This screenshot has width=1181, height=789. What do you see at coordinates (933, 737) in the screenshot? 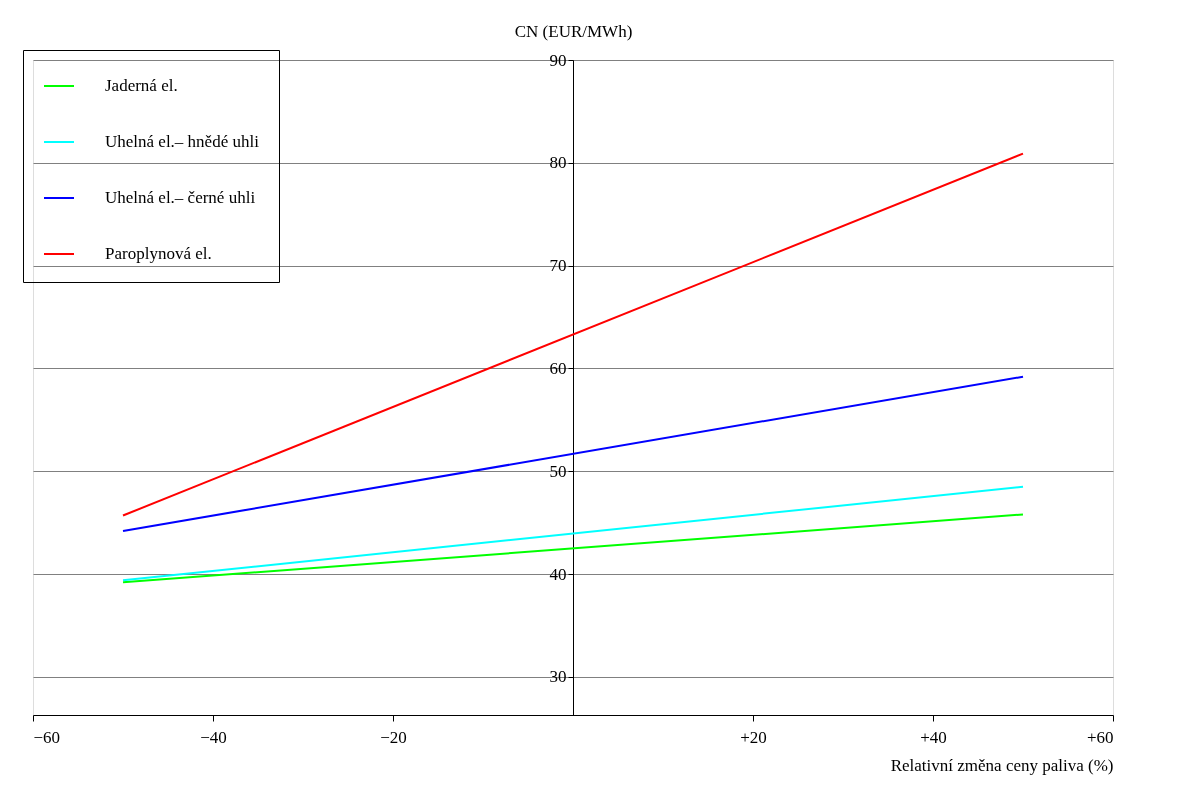
I see `x-tick-label: +40` at bounding box center [933, 737].